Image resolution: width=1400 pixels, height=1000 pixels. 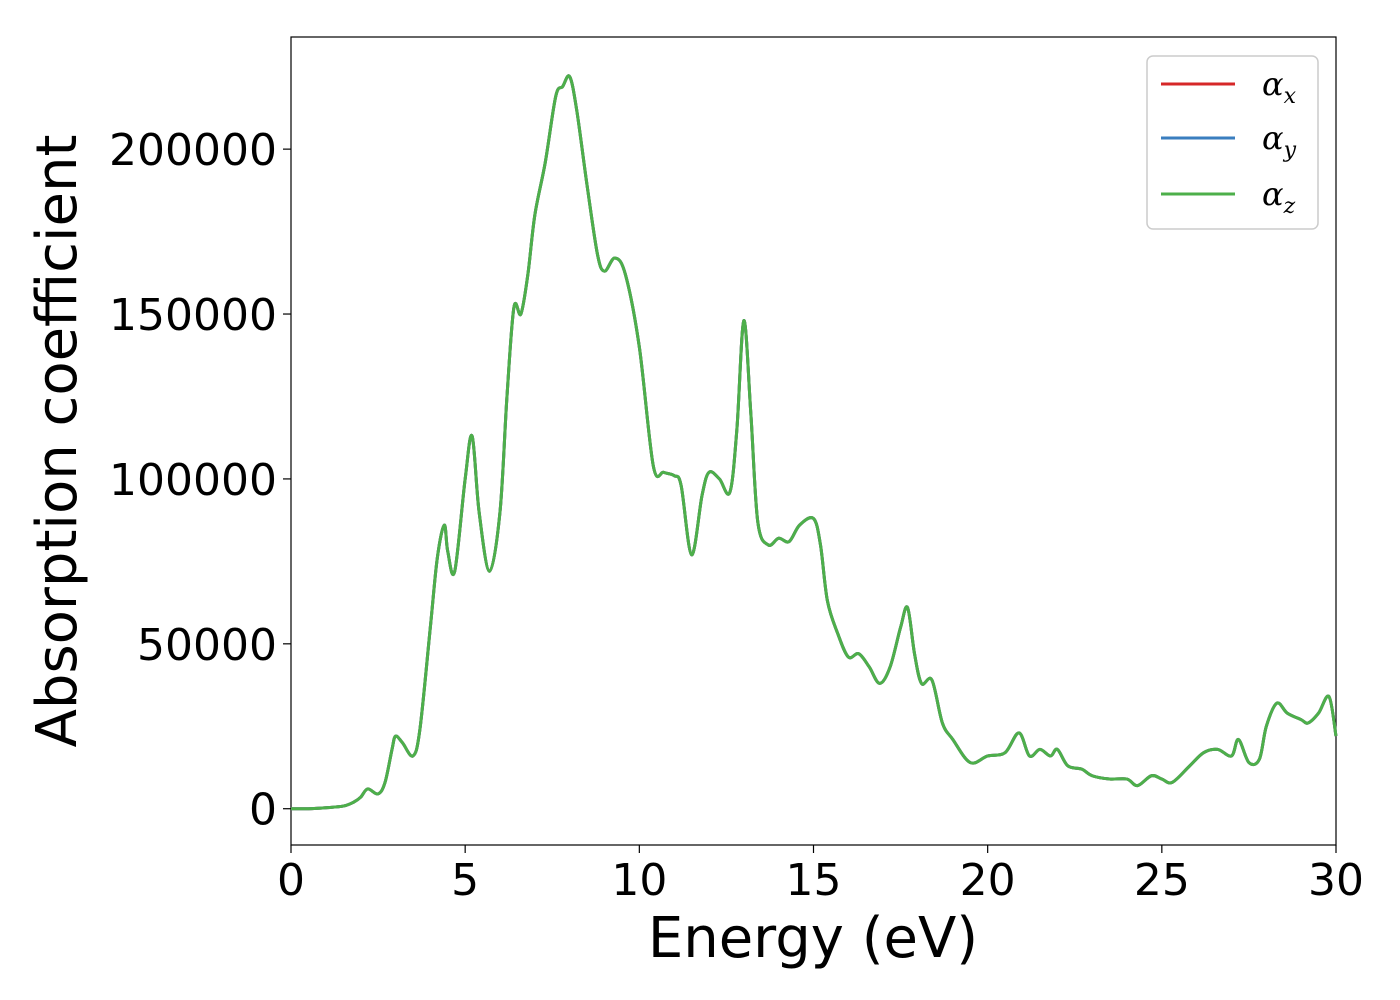 I want to click on x-axis-title: Energy (eV), so click(x=813, y=938).